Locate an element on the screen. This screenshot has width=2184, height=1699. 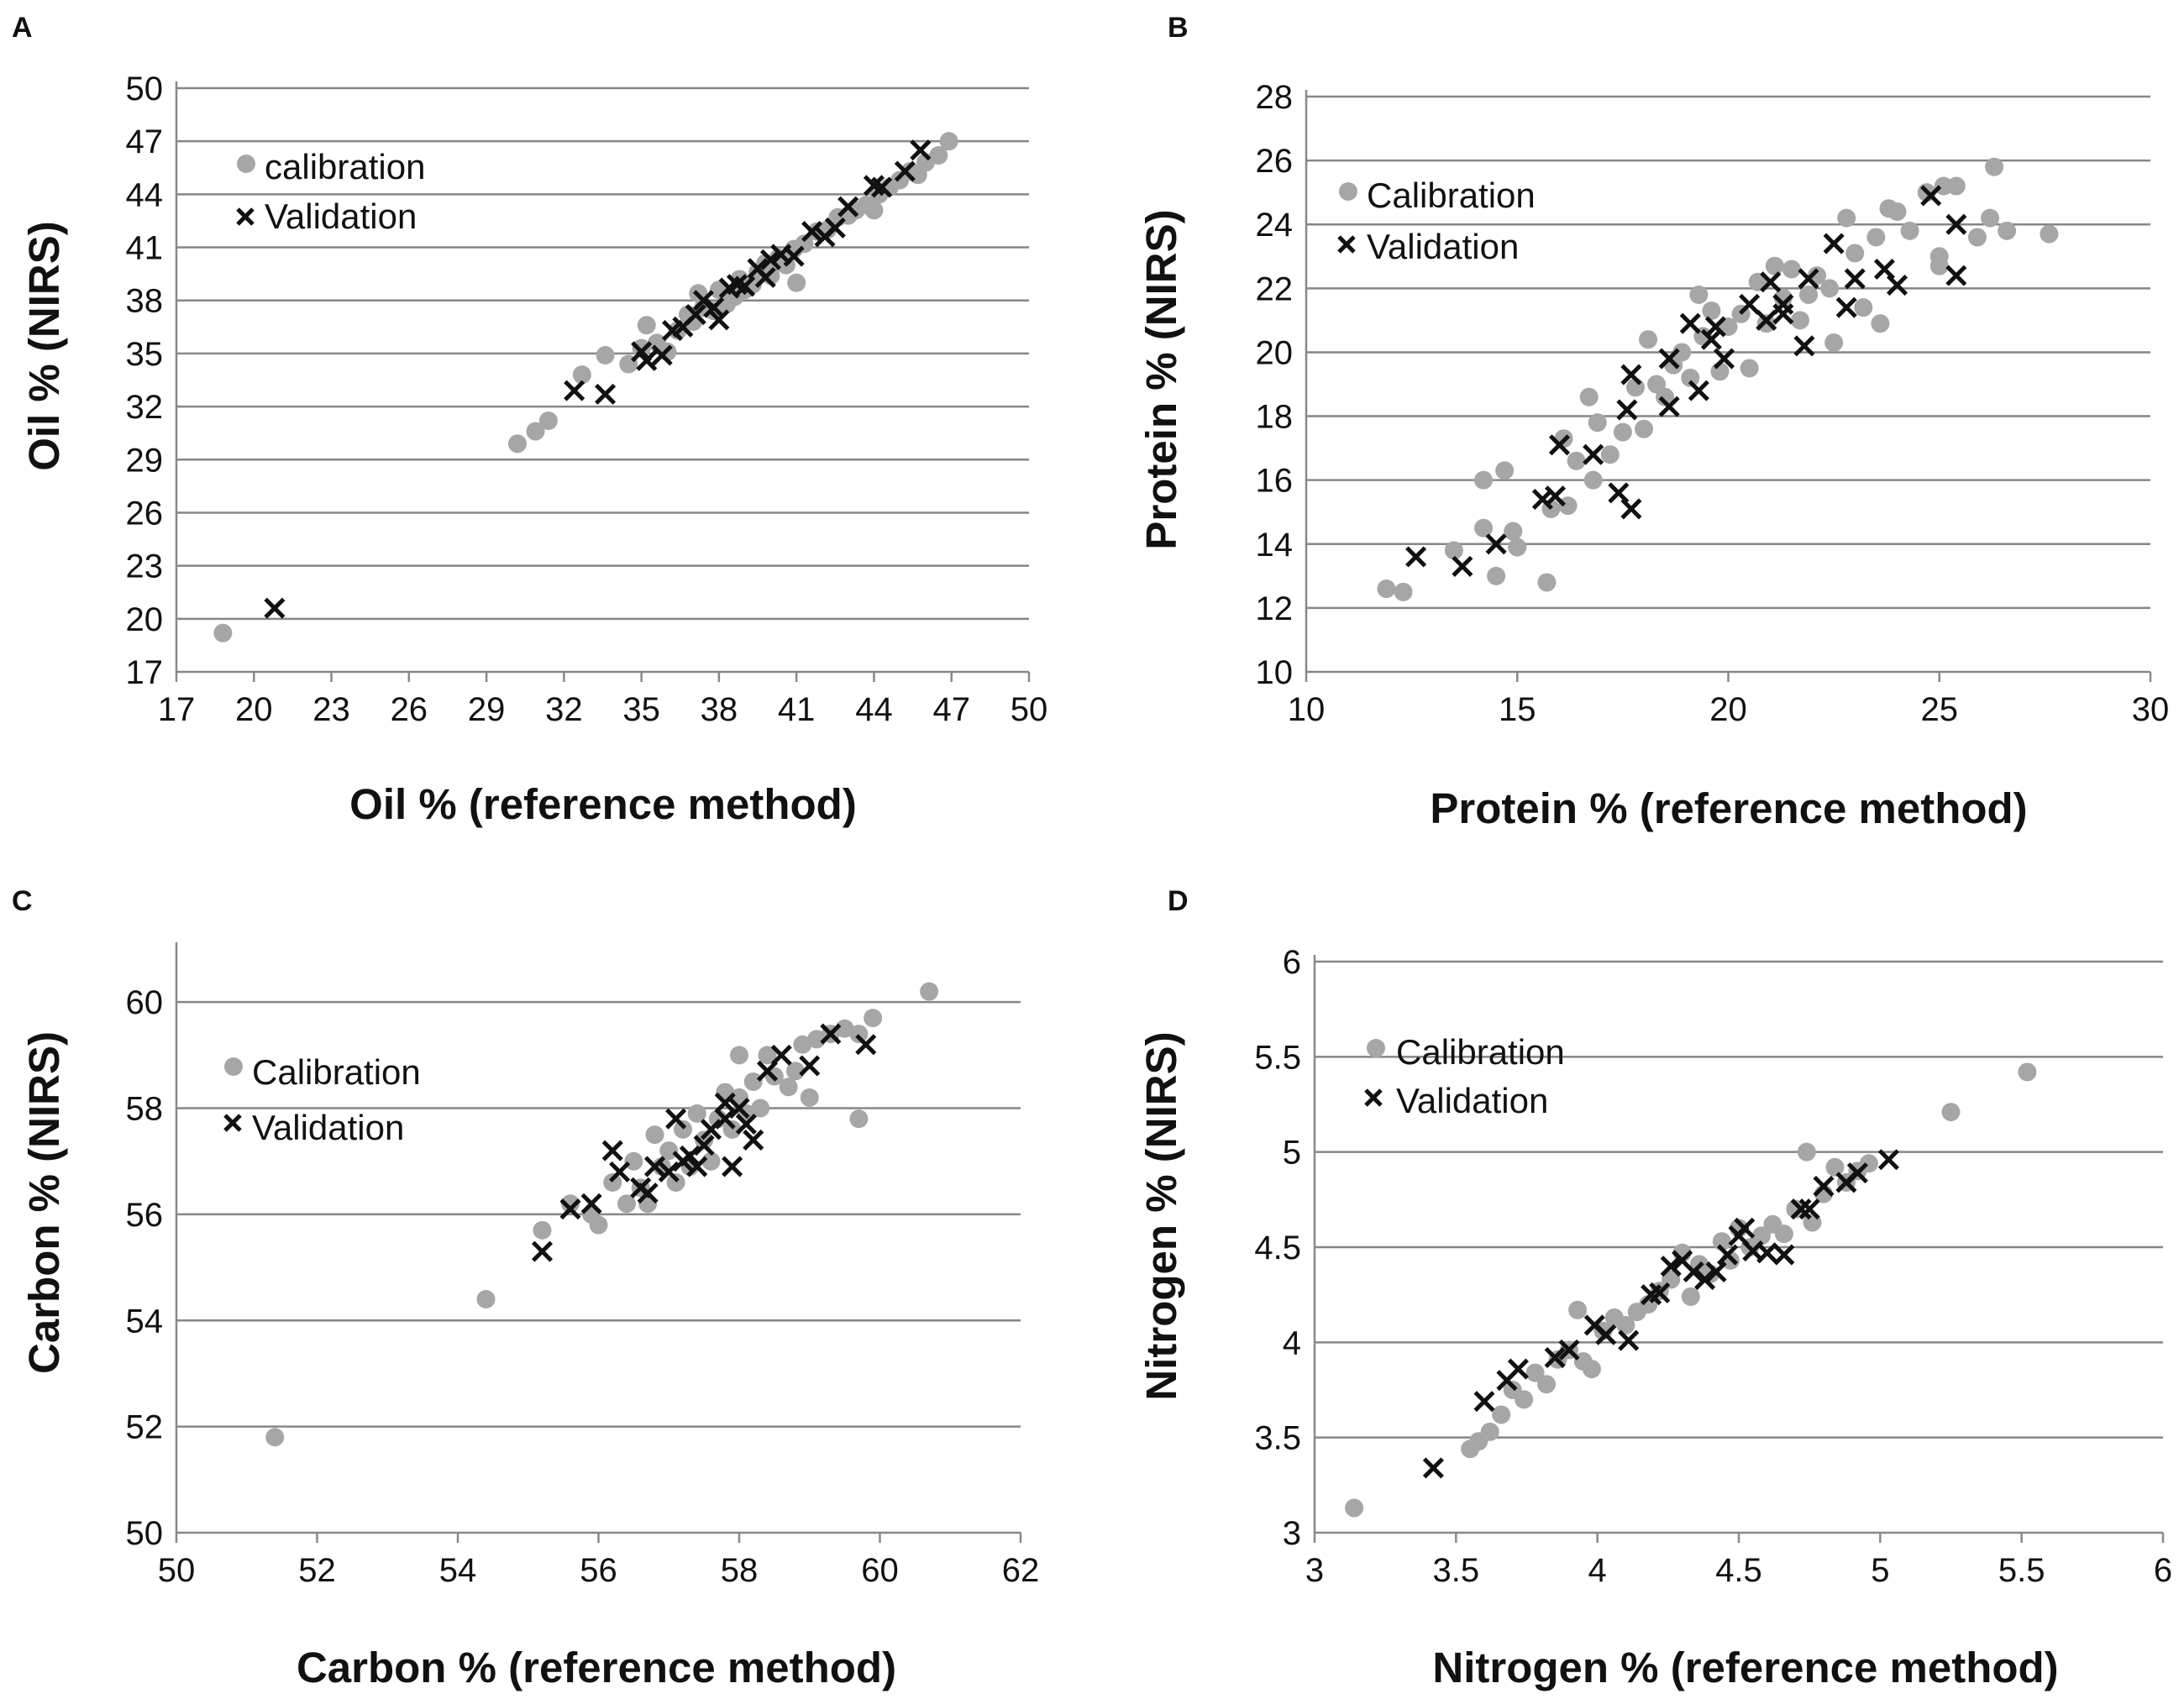
panel-d-y-tick-label: 3 is located at coordinates (1292, 1533).